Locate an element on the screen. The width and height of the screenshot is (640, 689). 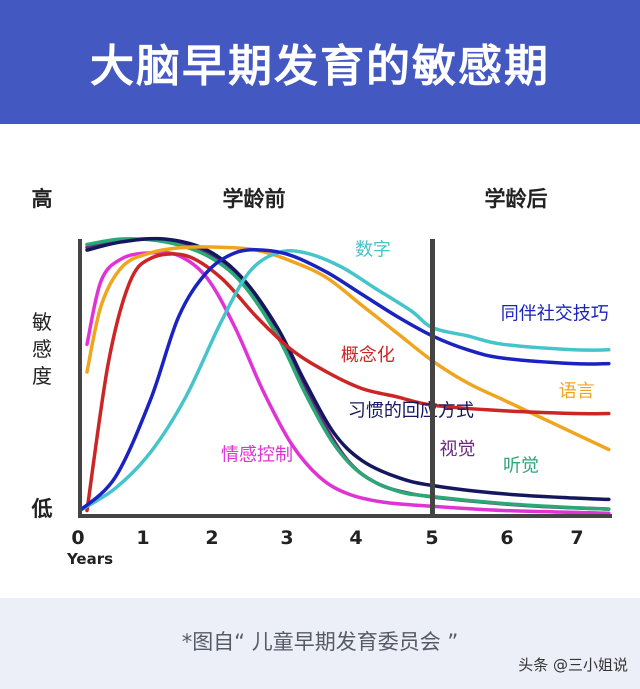
x-tick-label: 6 is located at coordinates (506, 538).